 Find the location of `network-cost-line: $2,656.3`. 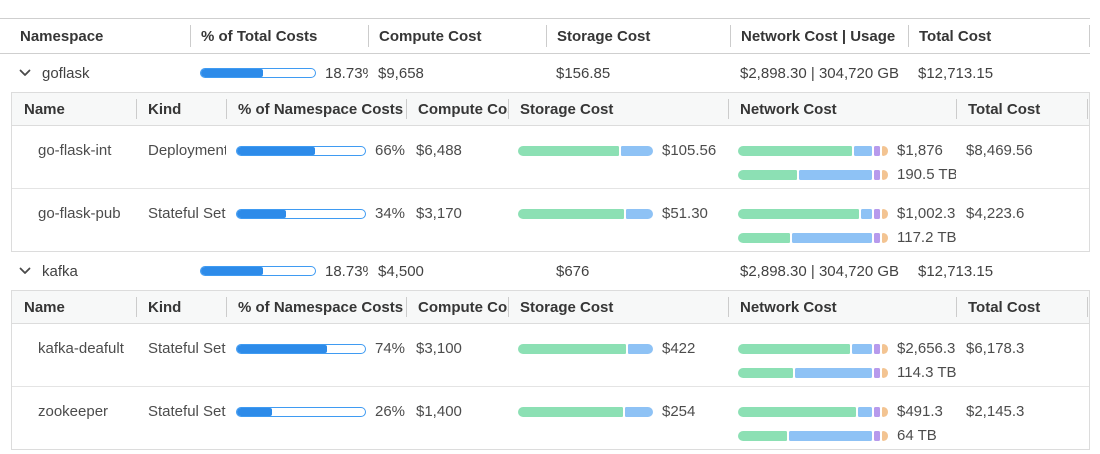

network-cost-line: $2,656.3 is located at coordinates (847, 349).